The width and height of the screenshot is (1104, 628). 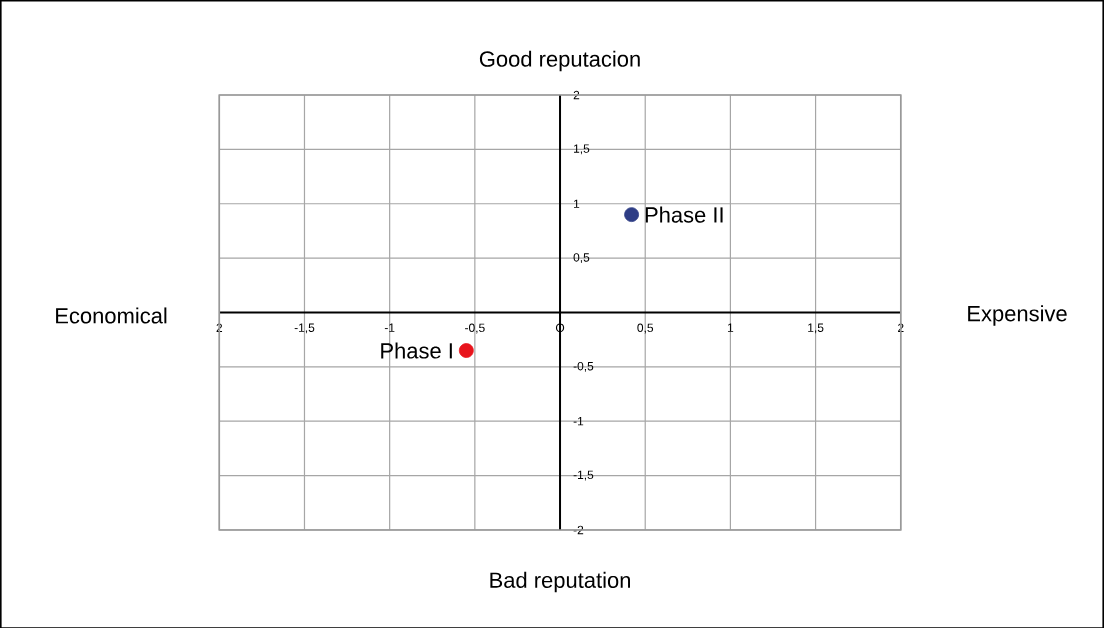 What do you see at coordinates (684, 214) in the screenshot?
I see `series-label: Phase II` at bounding box center [684, 214].